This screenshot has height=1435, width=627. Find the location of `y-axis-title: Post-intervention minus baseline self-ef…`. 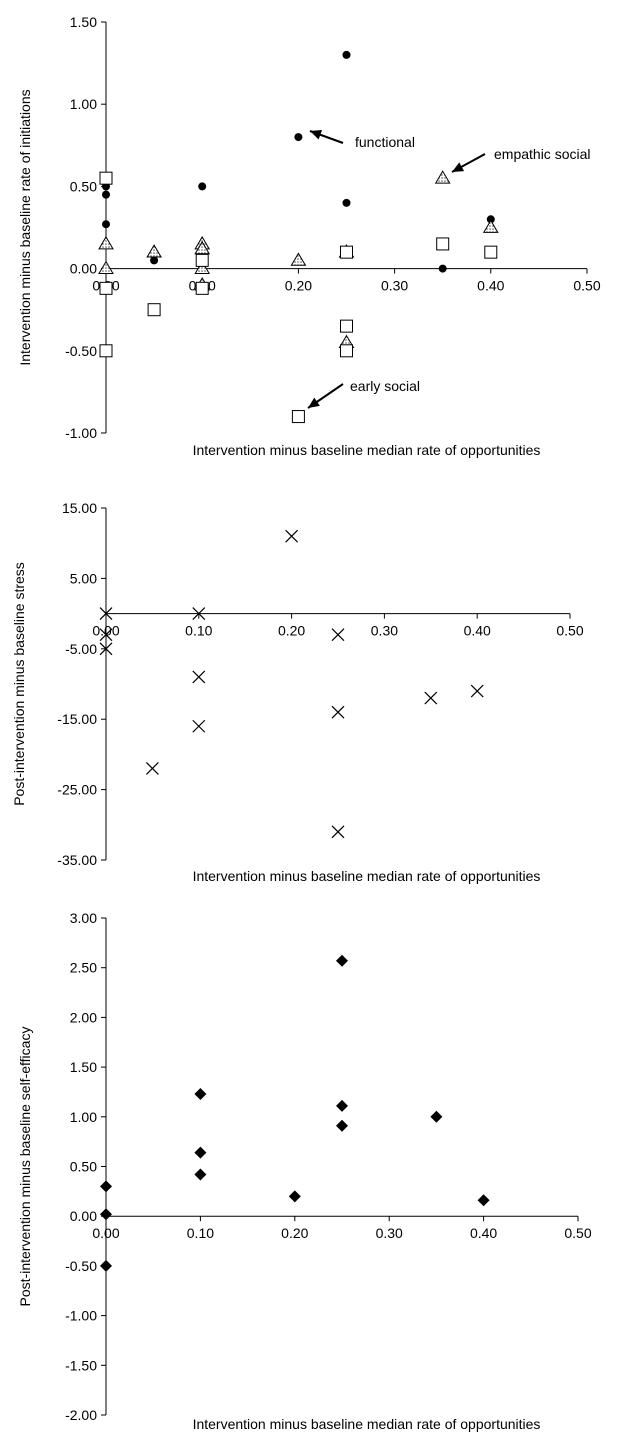

y-axis-title: Post-intervention minus baseline self-ef… is located at coordinates (25, 1167).